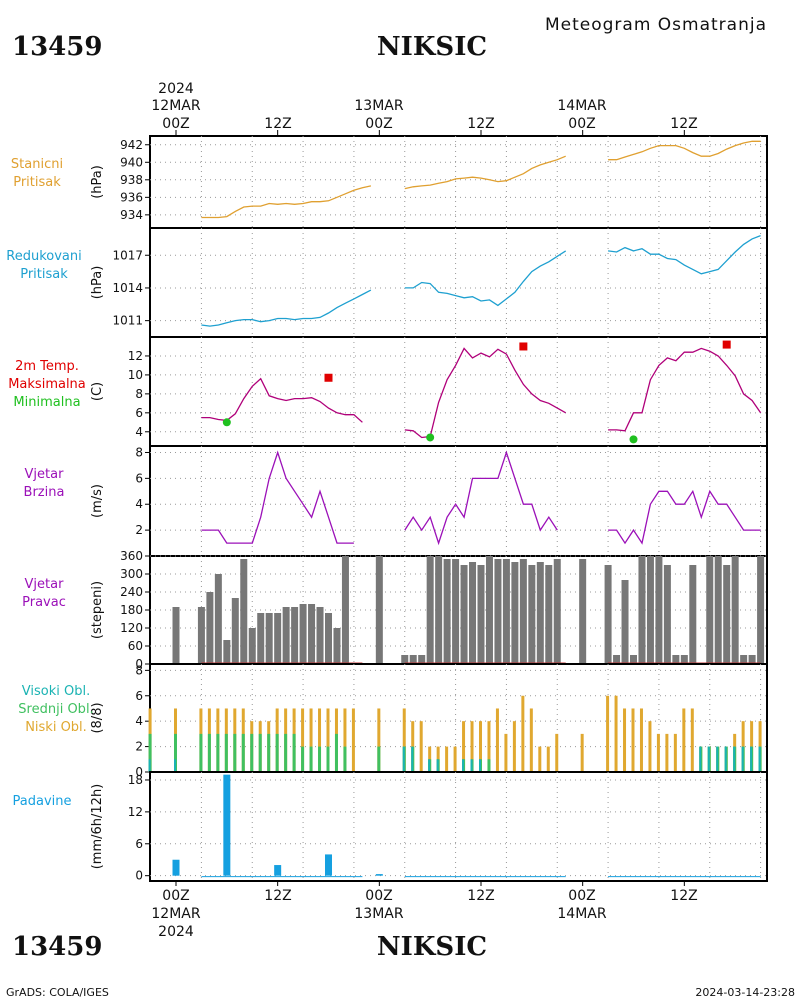 The height and width of the screenshot is (1000, 800). What do you see at coordinates (44, 274) in the screenshot?
I see `reduced_pressure-label: Pritisak` at bounding box center [44, 274].